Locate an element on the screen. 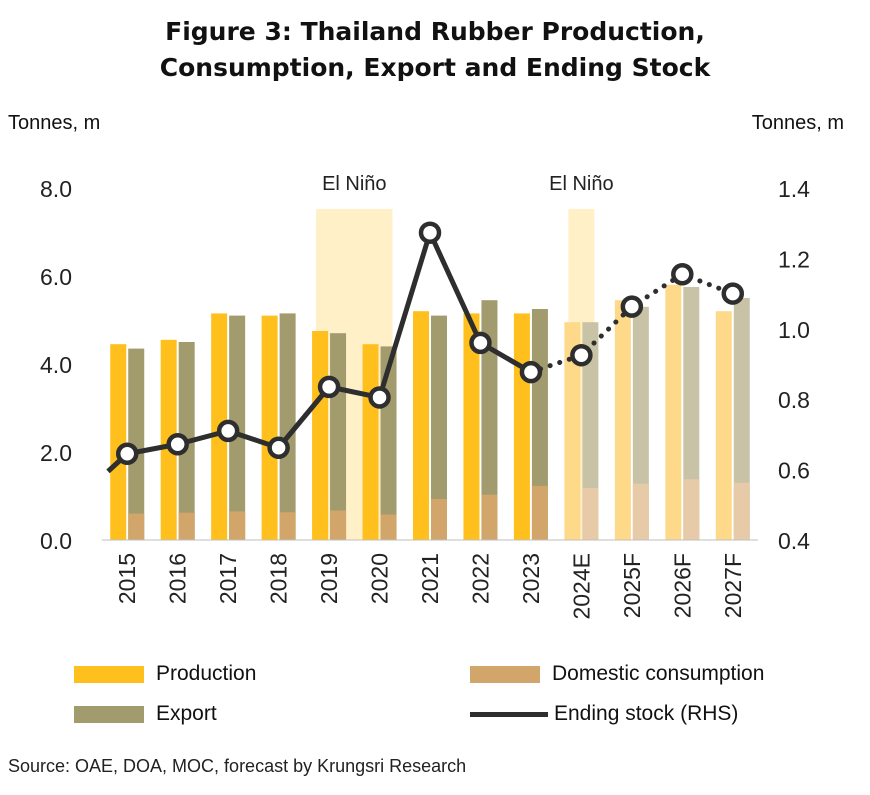 This screenshot has height=795, width=870. legend-export-label: Export is located at coordinates (186, 713).